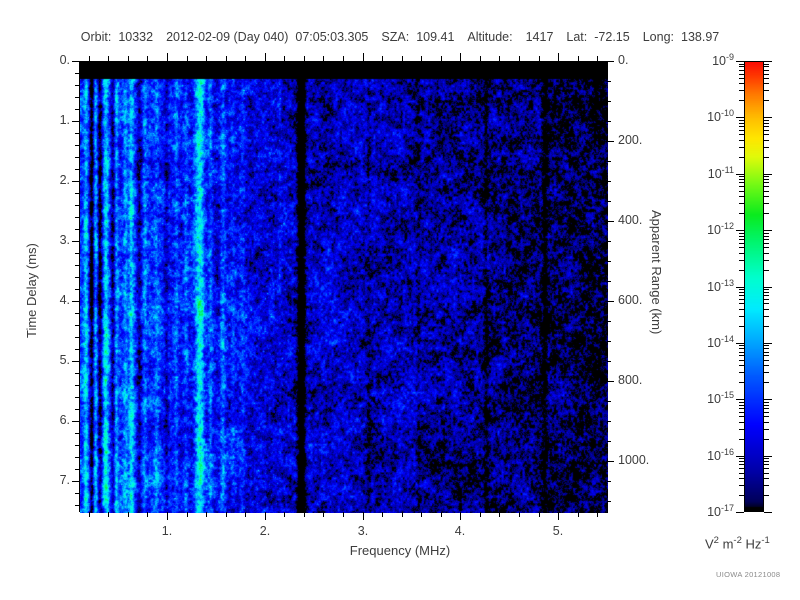 Image resolution: width=800 pixels, height=600 pixels. Describe the element at coordinates (630, 140) in the screenshot. I see `y-axis-right-tick-label: 200.` at that location.